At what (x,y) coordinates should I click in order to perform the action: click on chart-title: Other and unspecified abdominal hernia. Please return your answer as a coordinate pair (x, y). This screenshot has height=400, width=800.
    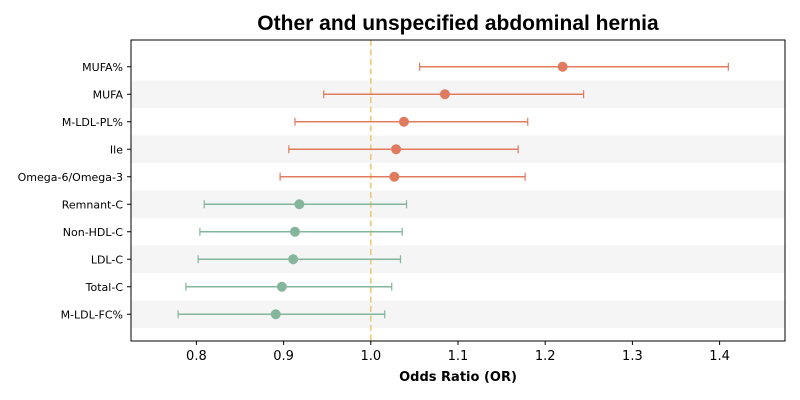
    Looking at the image, I should click on (458, 23).